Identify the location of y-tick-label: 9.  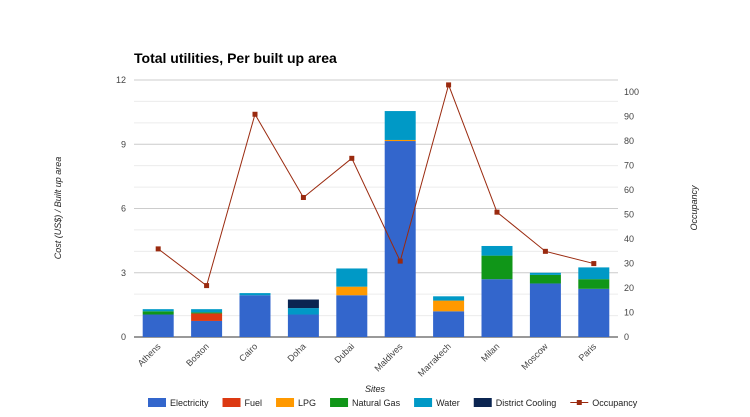
(123, 144).